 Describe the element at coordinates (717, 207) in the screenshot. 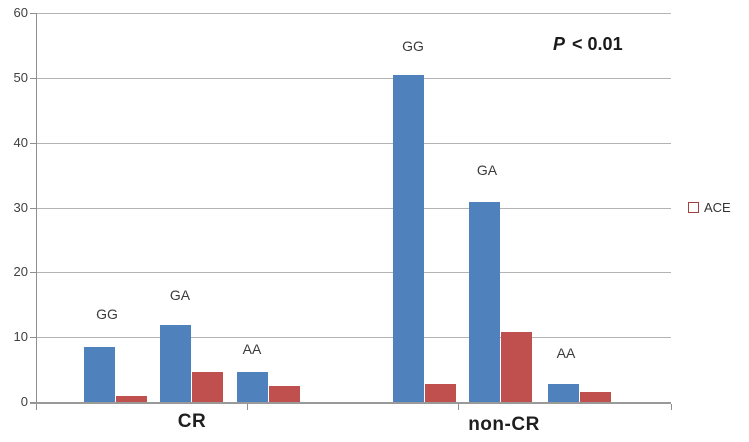

I see `legend-label-ace: ACE` at that location.